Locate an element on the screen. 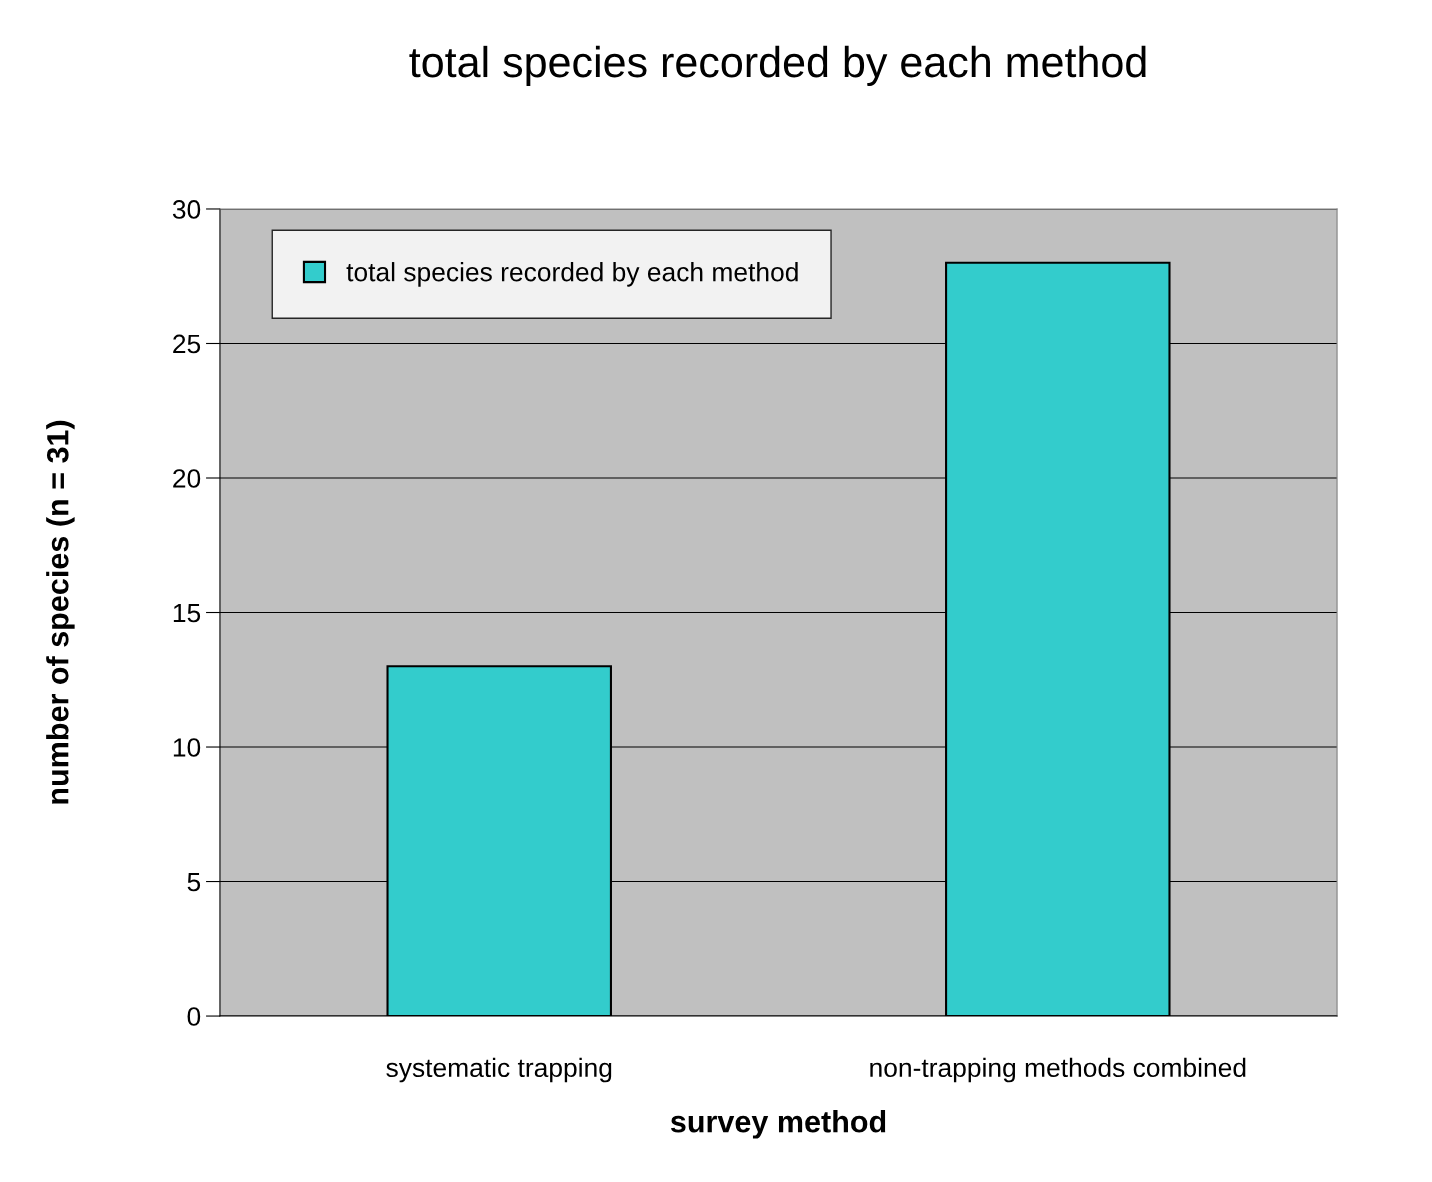 This screenshot has height=1182, width=1432. legend-label: total species recorded by each method is located at coordinates (572, 274).